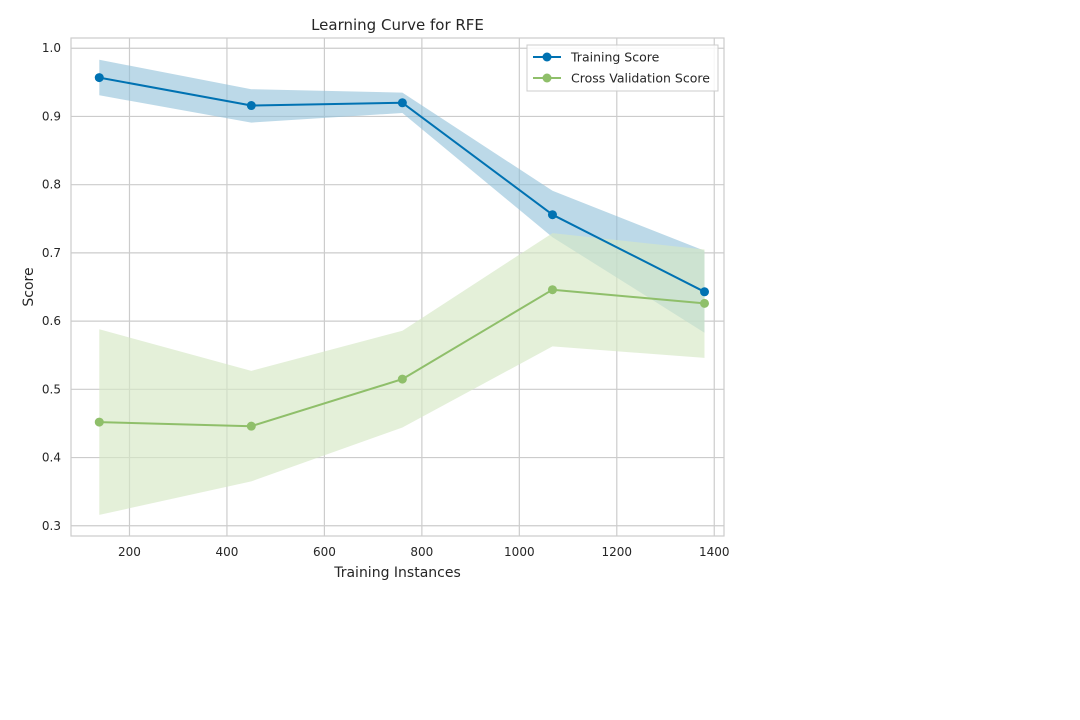  Describe the element at coordinates (226, 552) in the screenshot. I see `x-tick-label: 400` at that location.